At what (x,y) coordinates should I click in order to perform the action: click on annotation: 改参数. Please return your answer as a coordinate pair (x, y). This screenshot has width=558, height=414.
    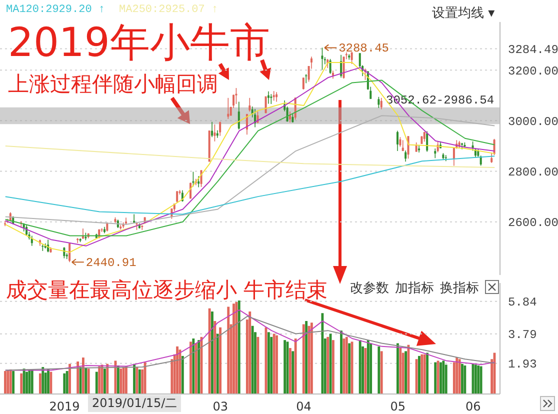
    Looking at the image, I should click on (369, 288).